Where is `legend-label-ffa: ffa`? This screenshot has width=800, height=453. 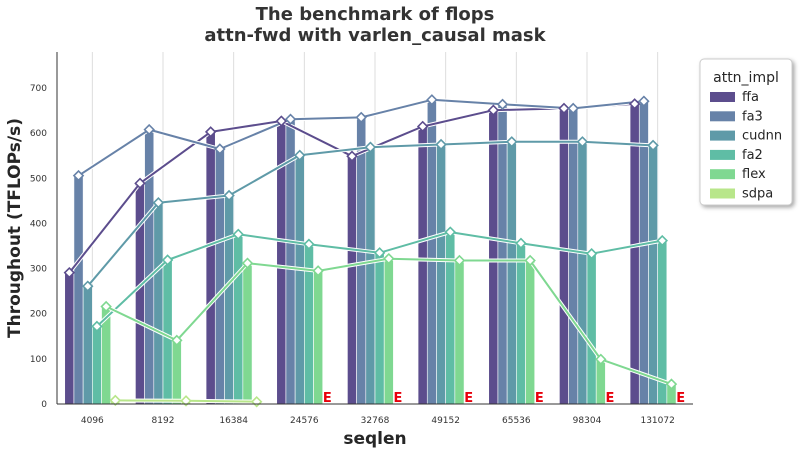
legend-label-ffa: ffa is located at coordinates (750, 97).